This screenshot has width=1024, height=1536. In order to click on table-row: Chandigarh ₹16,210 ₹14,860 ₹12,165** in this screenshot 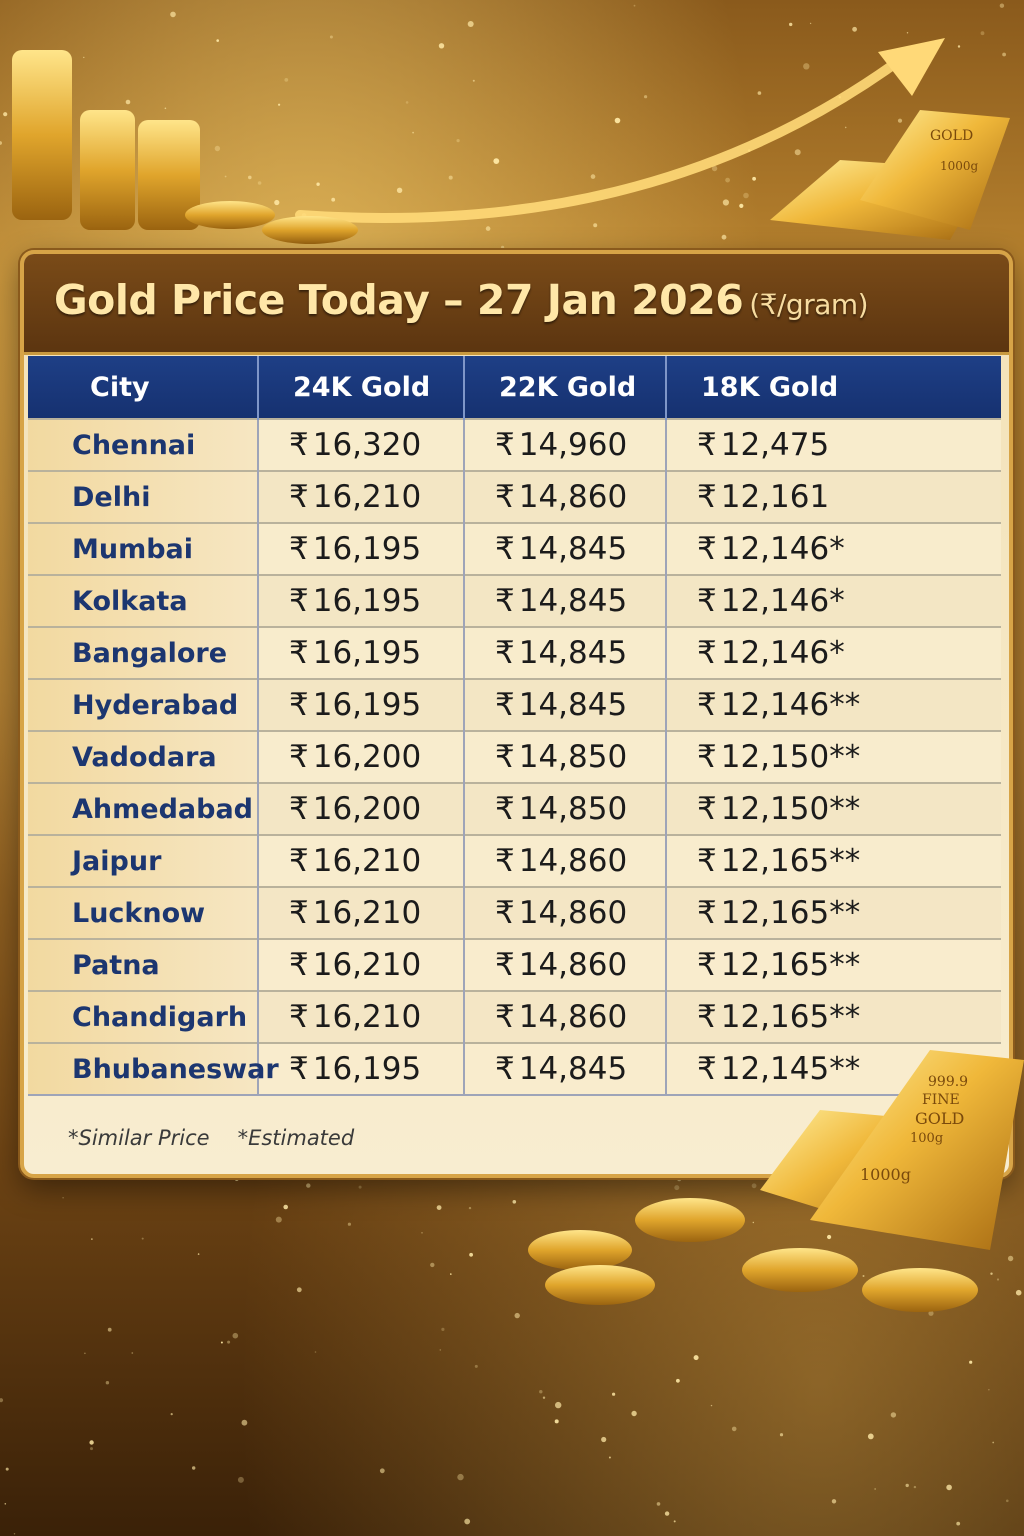, I will do `click(514, 1016)`.